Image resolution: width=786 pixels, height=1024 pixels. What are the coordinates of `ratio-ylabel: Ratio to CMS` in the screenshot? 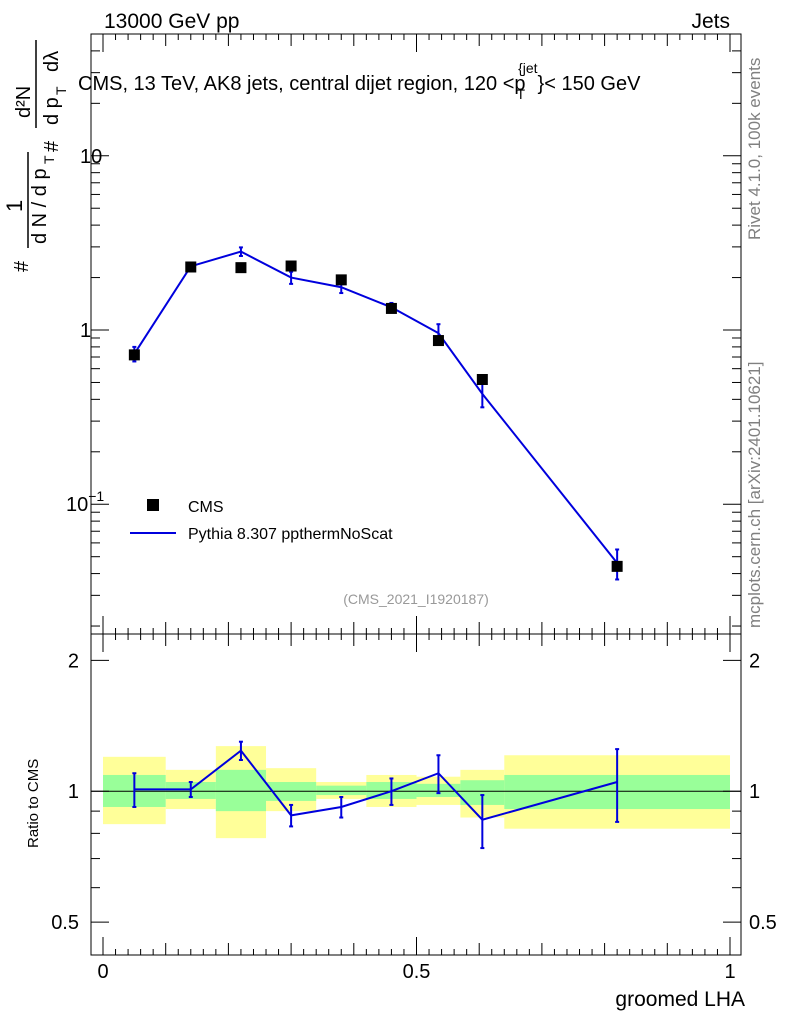 It's located at (33, 803).